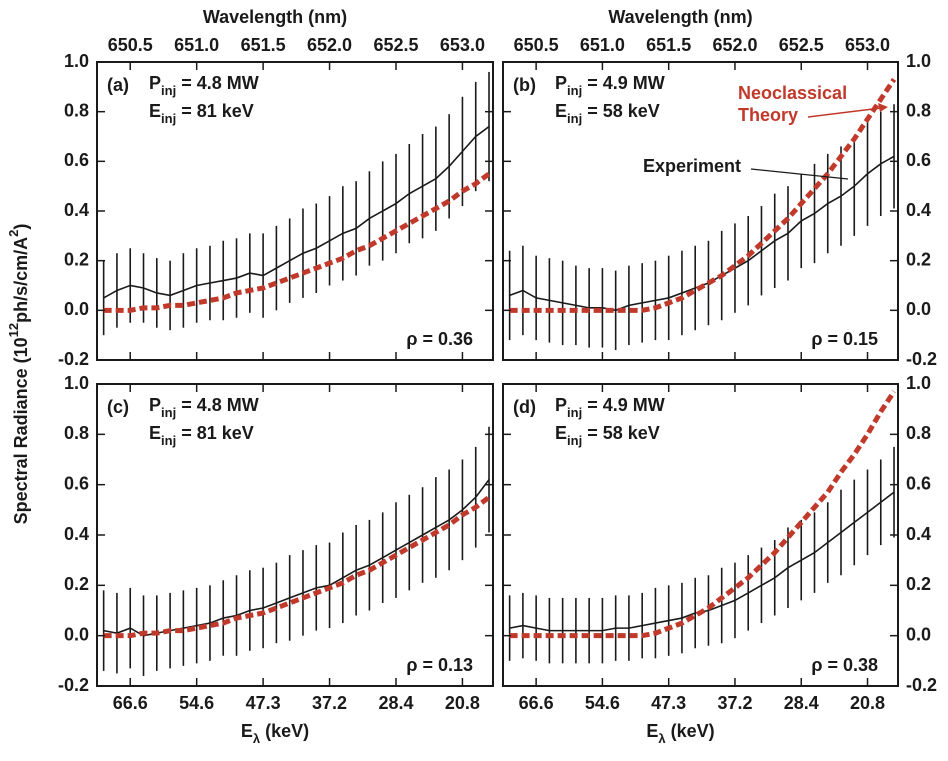 This screenshot has height=761, width=948. I want to click on theory-arrow, so click(844, 112).